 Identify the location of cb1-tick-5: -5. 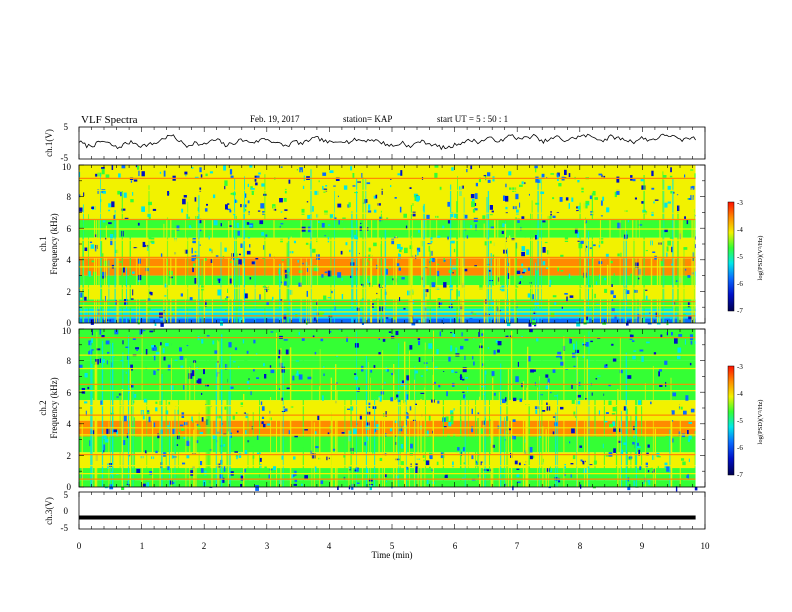
(740, 257).